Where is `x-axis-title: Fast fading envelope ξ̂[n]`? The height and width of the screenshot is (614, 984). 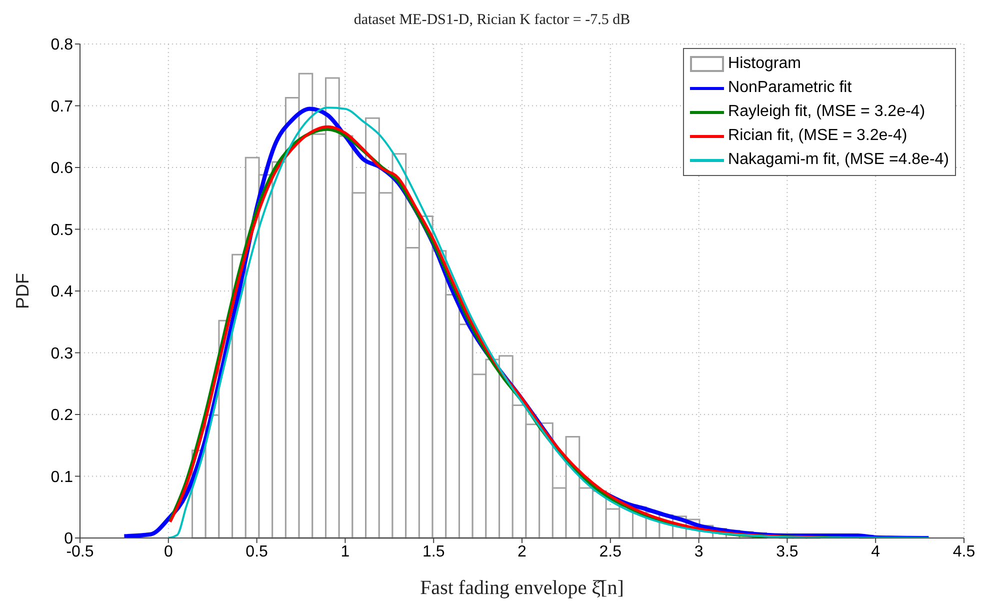
x-axis-title: Fast fading envelope ξ̂[n] is located at coordinates (522, 588).